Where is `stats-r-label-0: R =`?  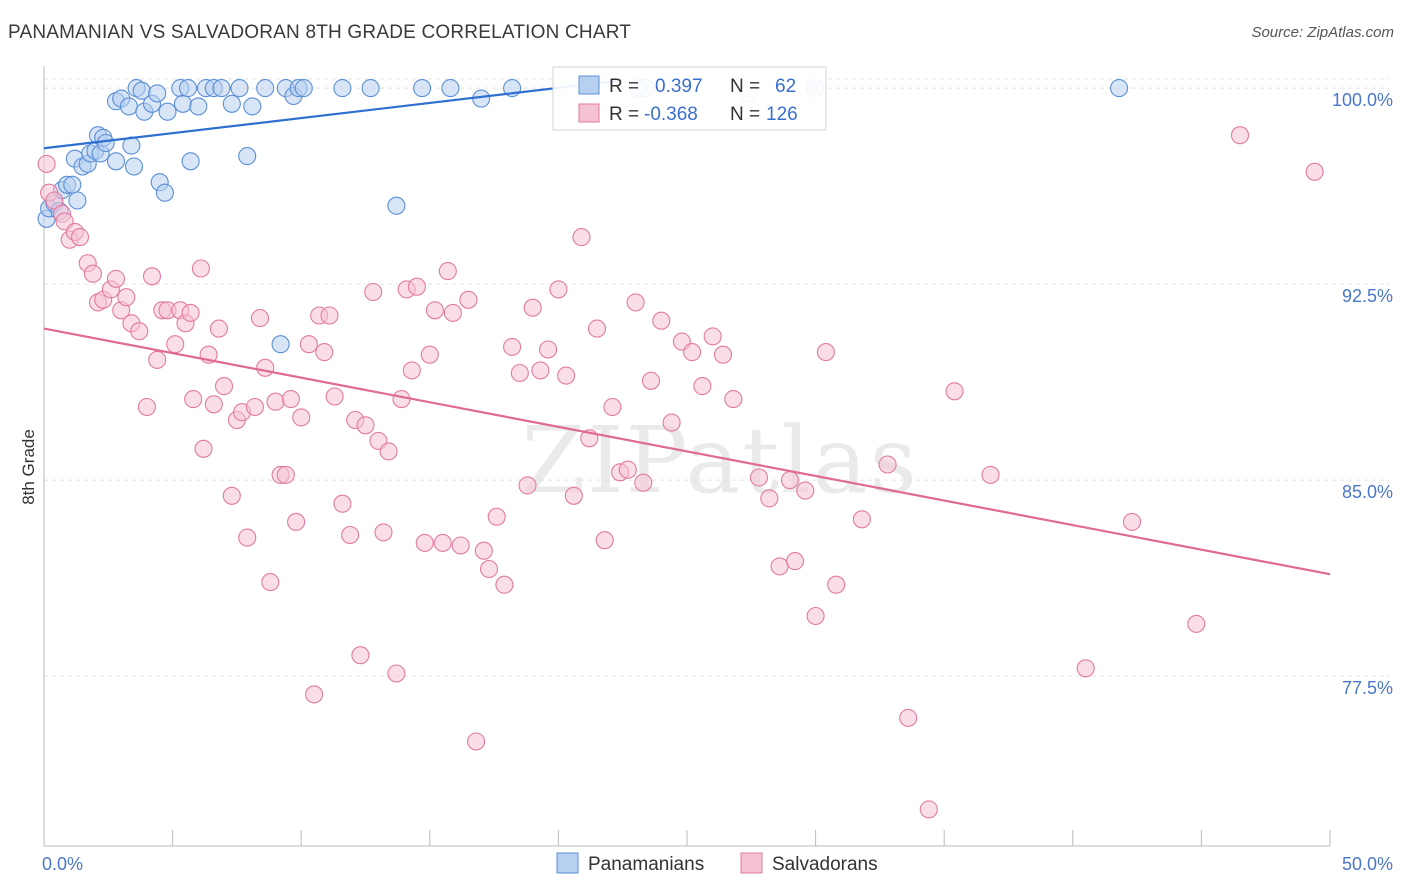
stats-r-label-0: R = is located at coordinates (624, 86).